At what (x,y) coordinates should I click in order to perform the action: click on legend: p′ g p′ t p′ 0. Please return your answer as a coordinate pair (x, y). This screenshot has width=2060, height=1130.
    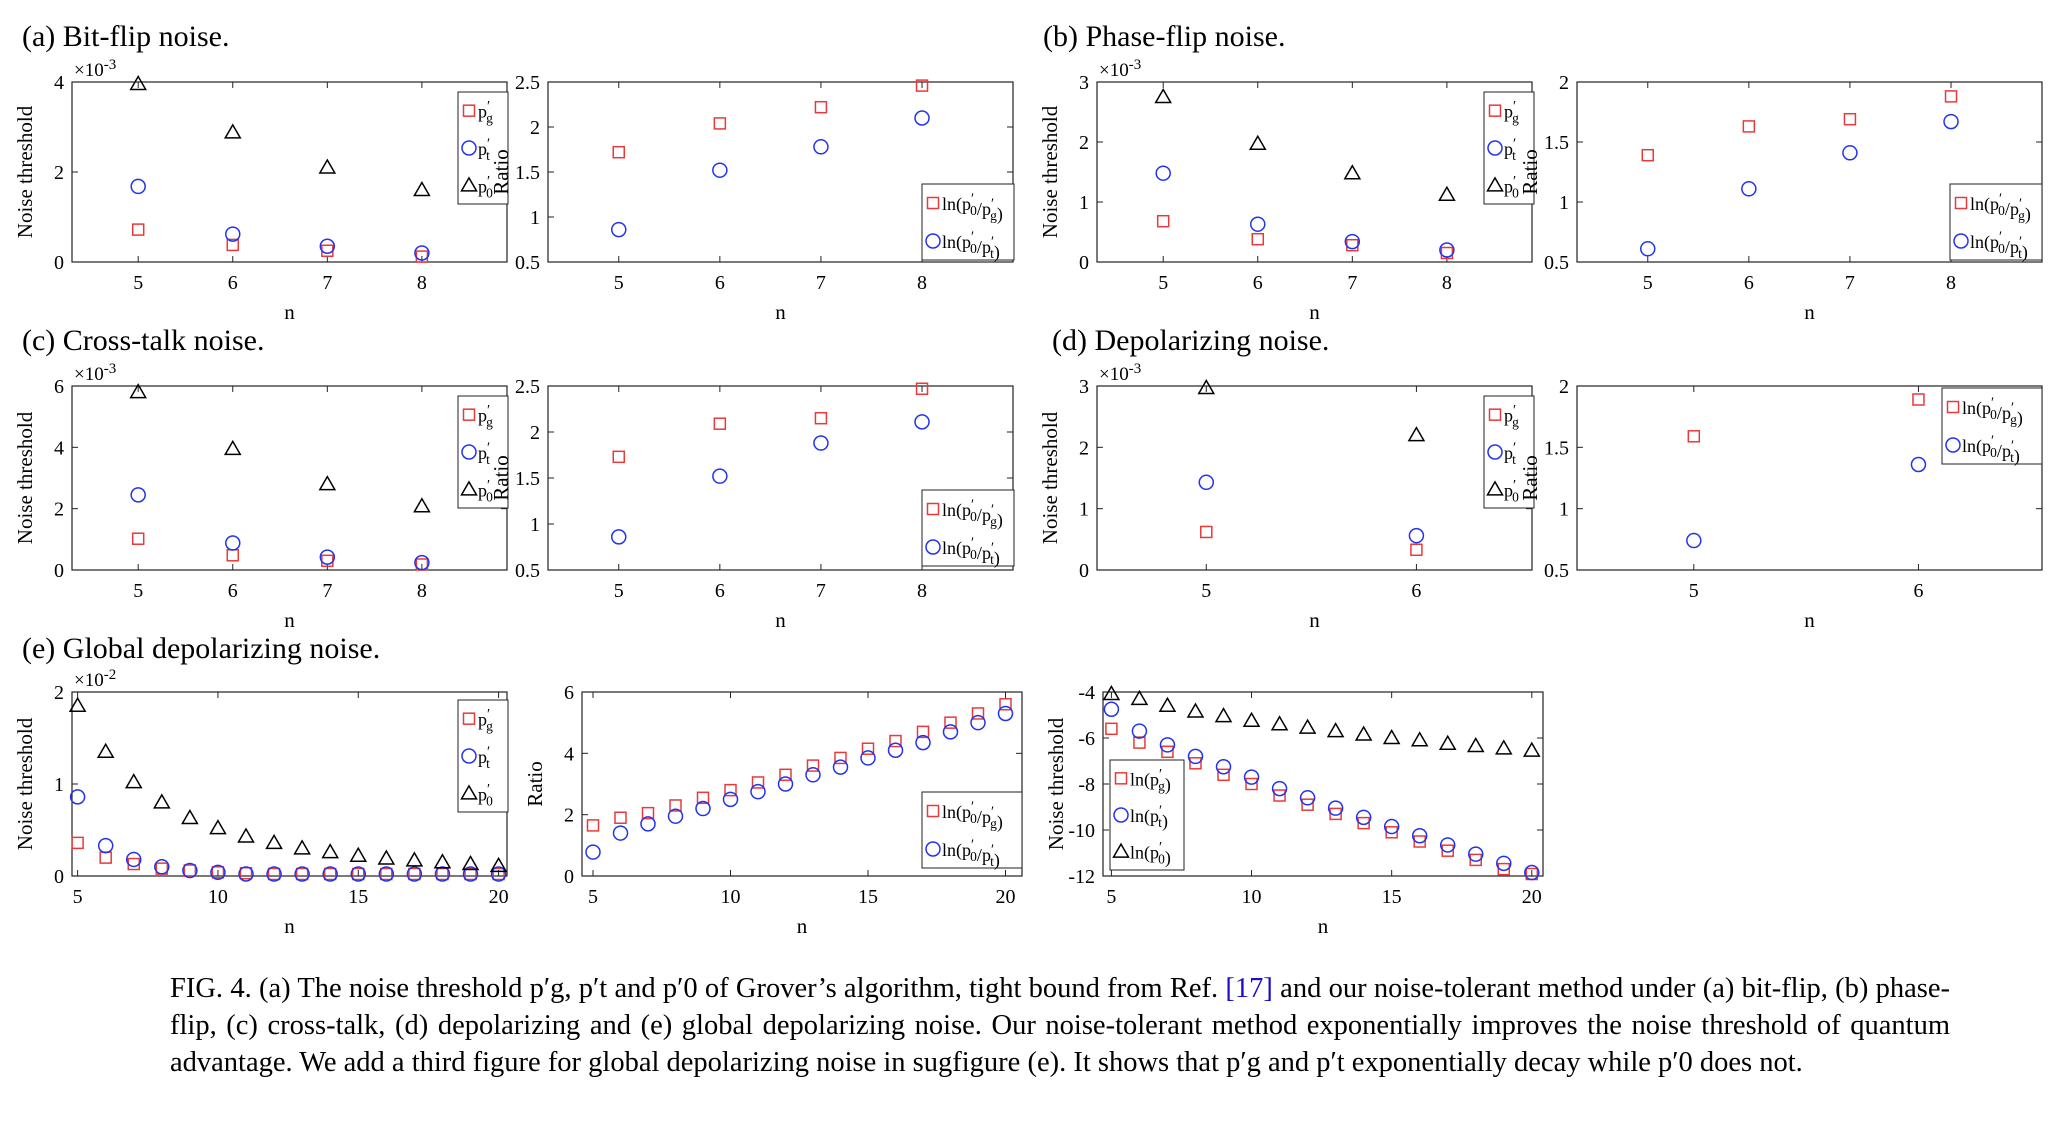
    Looking at the image, I should click on (1509, 452).